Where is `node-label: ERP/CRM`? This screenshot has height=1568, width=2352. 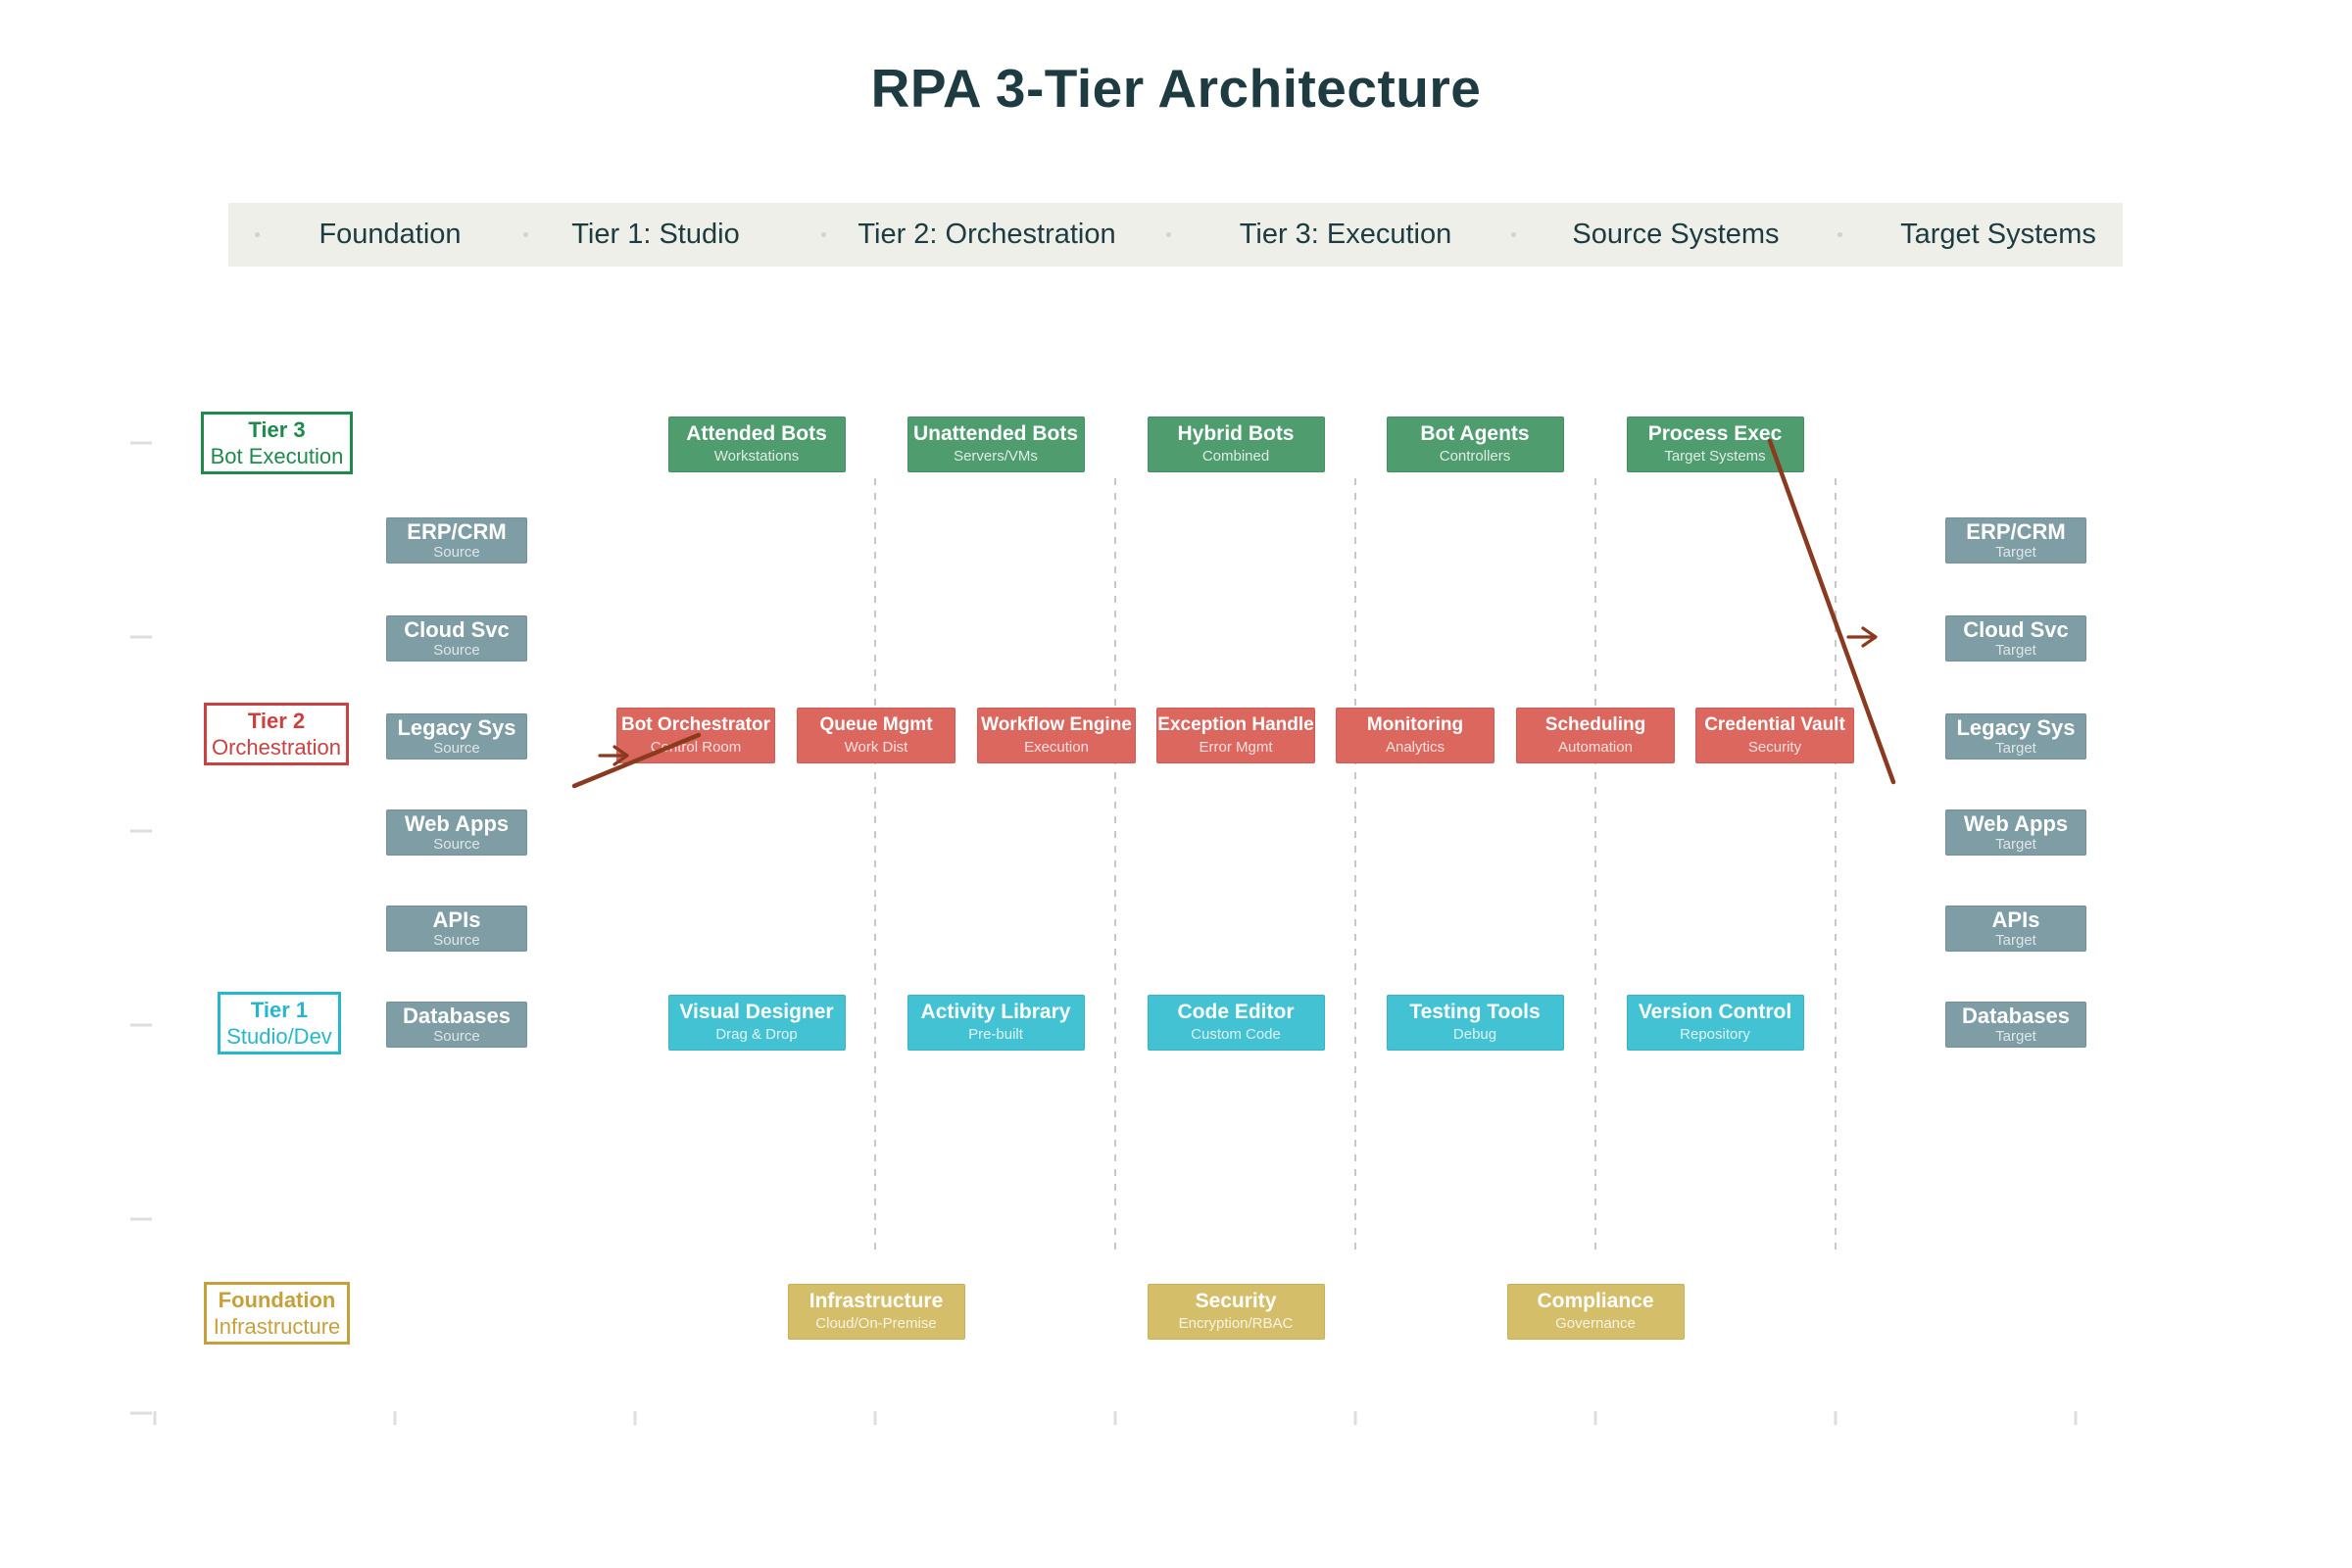 node-label: ERP/CRM is located at coordinates (2016, 531).